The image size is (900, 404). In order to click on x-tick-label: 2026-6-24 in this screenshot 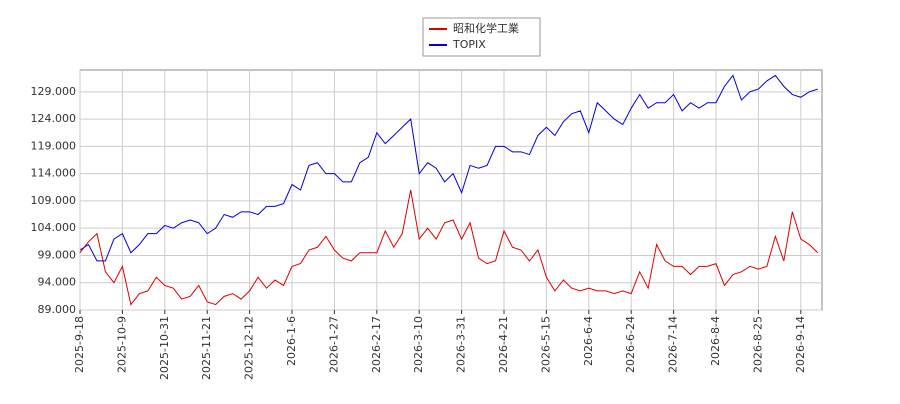, I will do `click(630, 344)`.